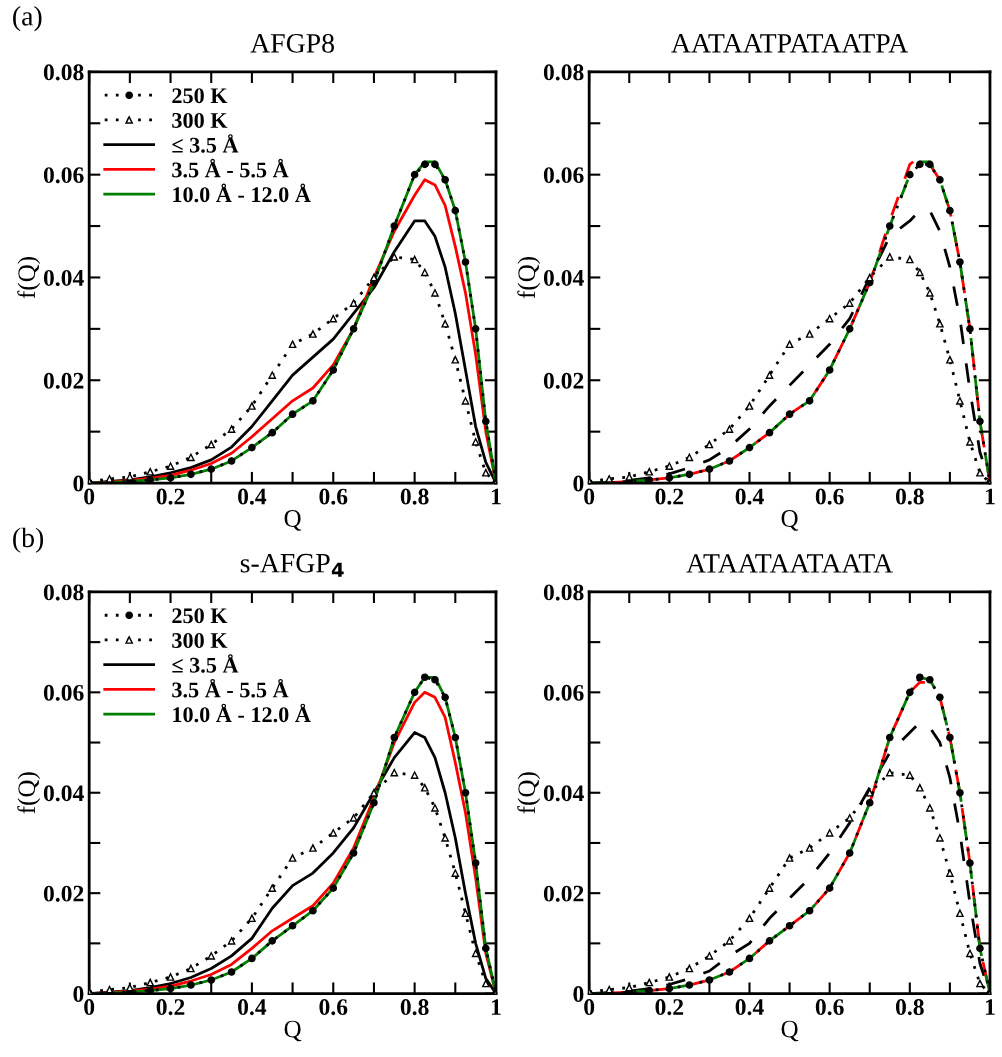 This screenshot has width=1002, height=1057. Describe the element at coordinates (790, 43) in the screenshot. I see `chart-title: AATAATPATAATPA` at that location.